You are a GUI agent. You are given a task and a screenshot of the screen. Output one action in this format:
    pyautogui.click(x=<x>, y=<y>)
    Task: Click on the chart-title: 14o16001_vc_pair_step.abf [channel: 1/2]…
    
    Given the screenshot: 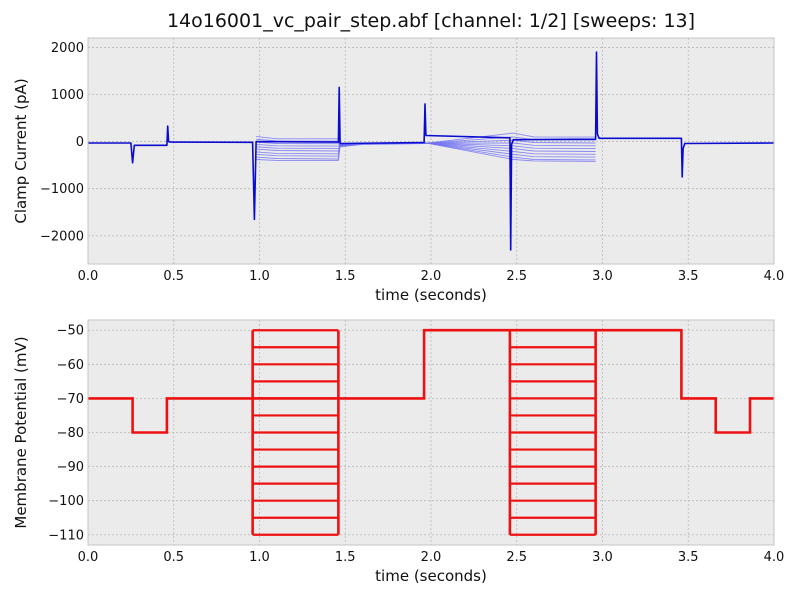 What is the action you would take?
    pyautogui.click(x=431, y=21)
    